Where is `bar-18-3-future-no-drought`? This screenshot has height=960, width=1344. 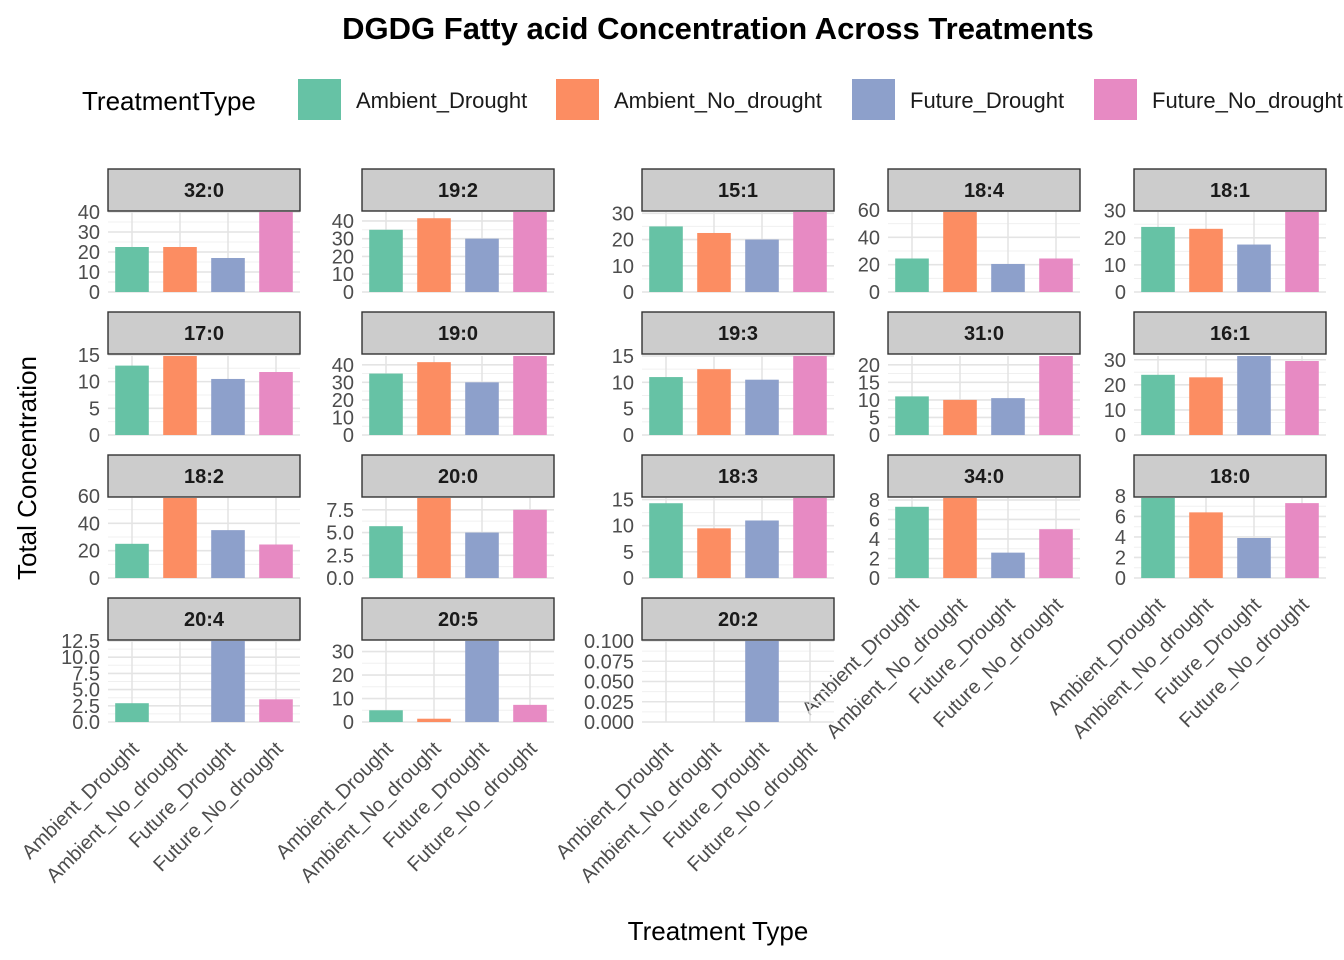
bar-18-3-future-no-drought is located at coordinates (810, 538).